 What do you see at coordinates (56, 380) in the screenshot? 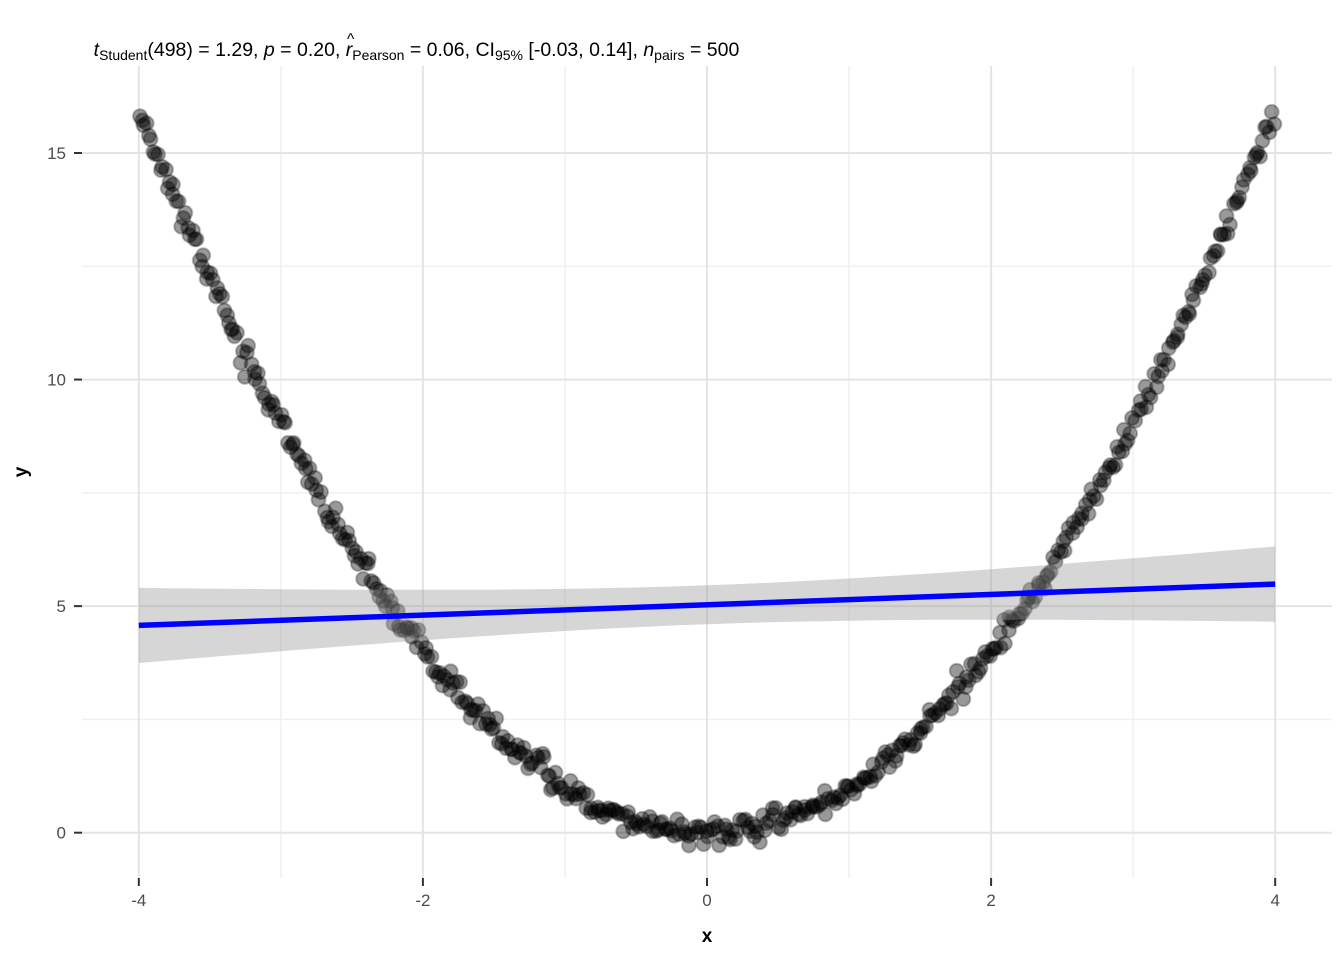
I see `y-tick-label: 10` at bounding box center [56, 380].